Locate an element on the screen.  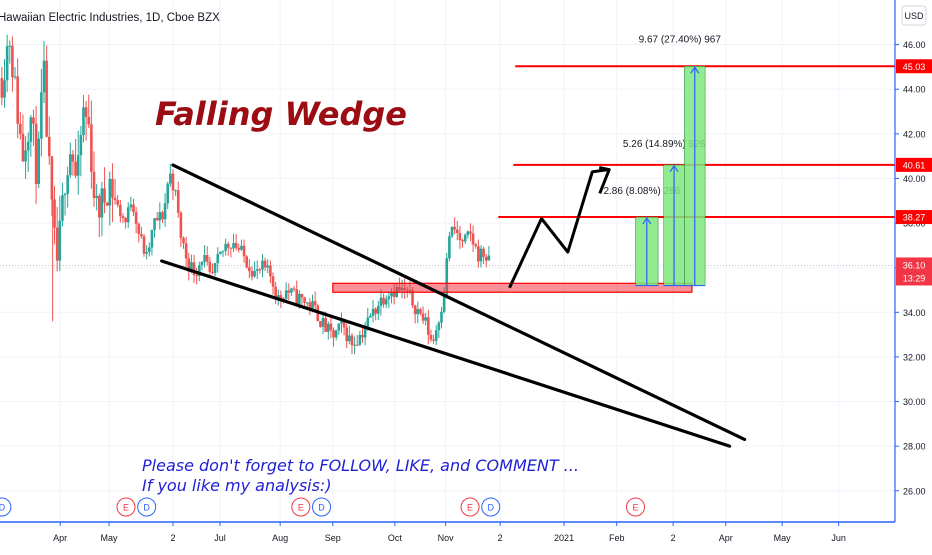
currency-button: USD is located at coordinates (914, 16).